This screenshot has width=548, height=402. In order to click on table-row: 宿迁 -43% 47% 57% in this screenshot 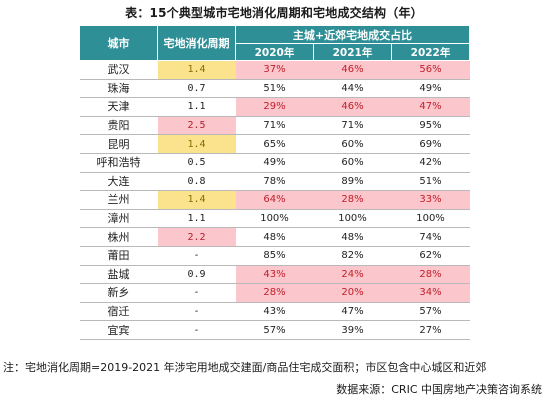, I will do `click(274, 312)`.